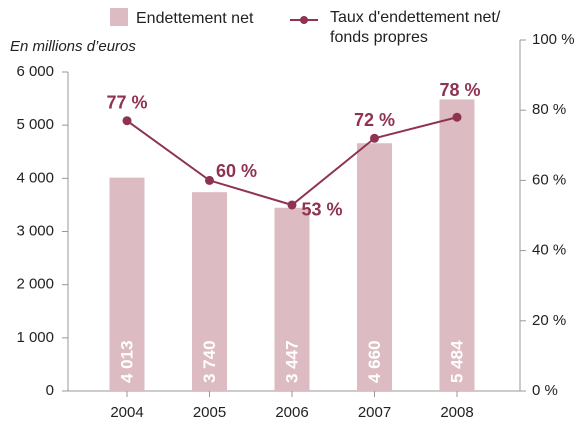 The height and width of the screenshot is (421, 578). I want to click on y2-tick-label: 0 %, so click(545, 390).